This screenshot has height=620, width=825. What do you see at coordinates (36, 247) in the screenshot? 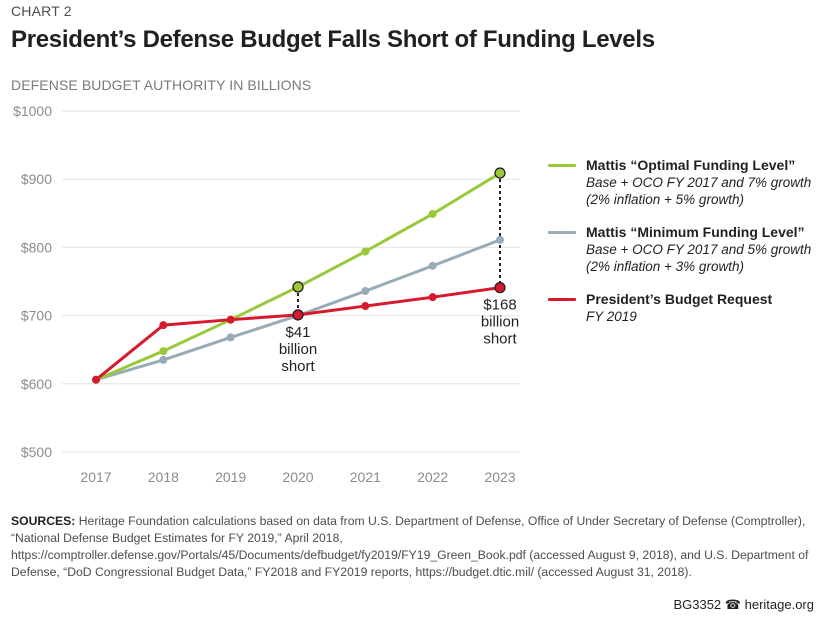
I see `y-tick-label: $800` at bounding box center [36, 247].